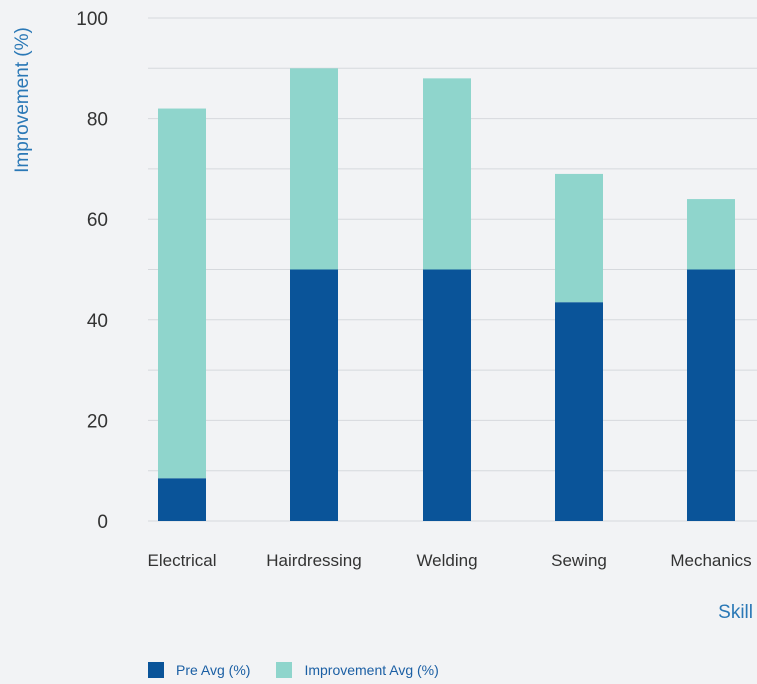 This screenshot has width=757, height=684. I want to click on bar-pre-hairdressing, so click(314, 395).